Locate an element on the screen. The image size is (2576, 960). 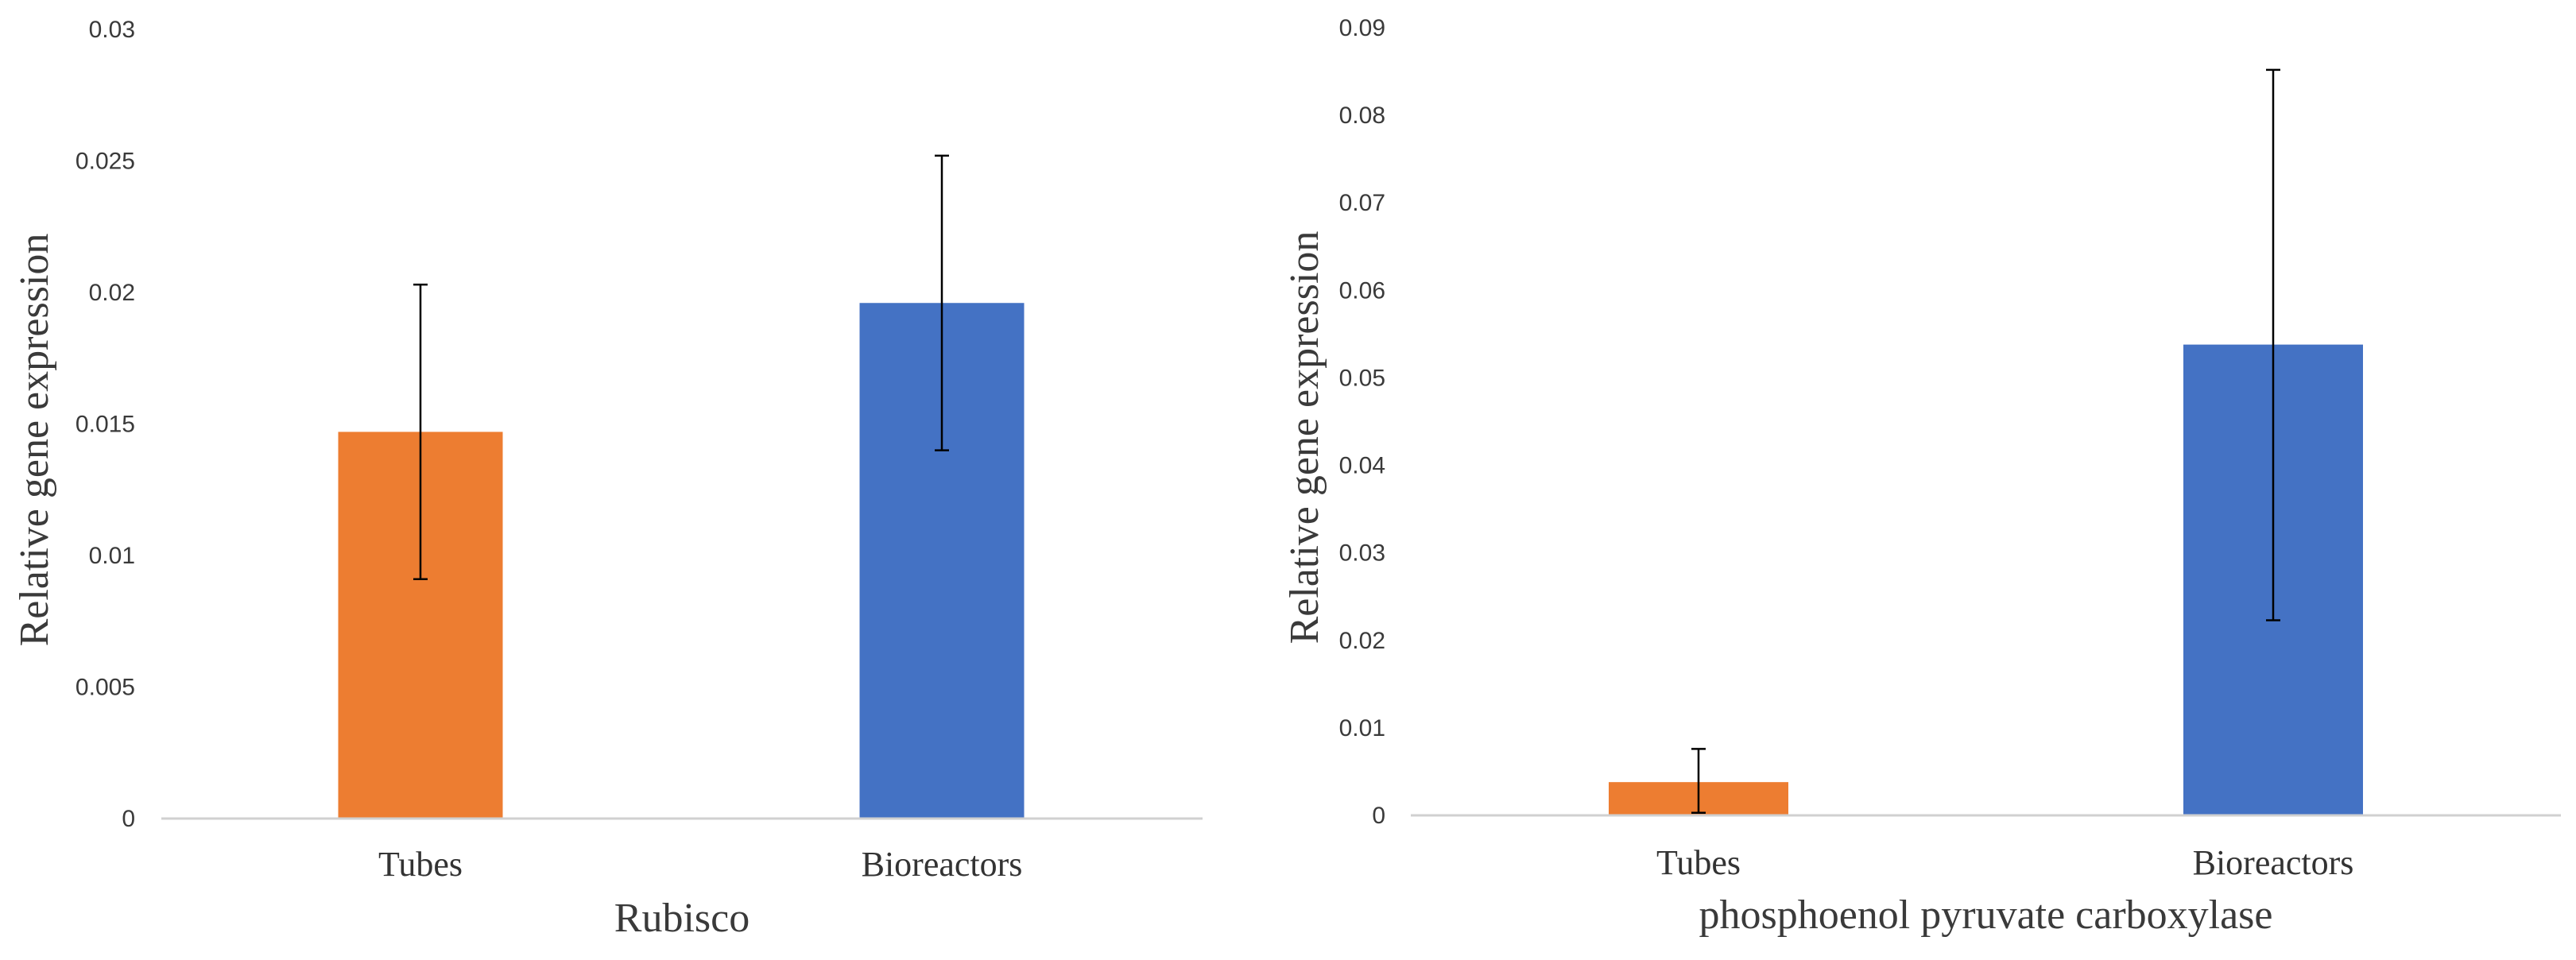
y-tick-label: 0.08 is located at coordinates (1362, 116).